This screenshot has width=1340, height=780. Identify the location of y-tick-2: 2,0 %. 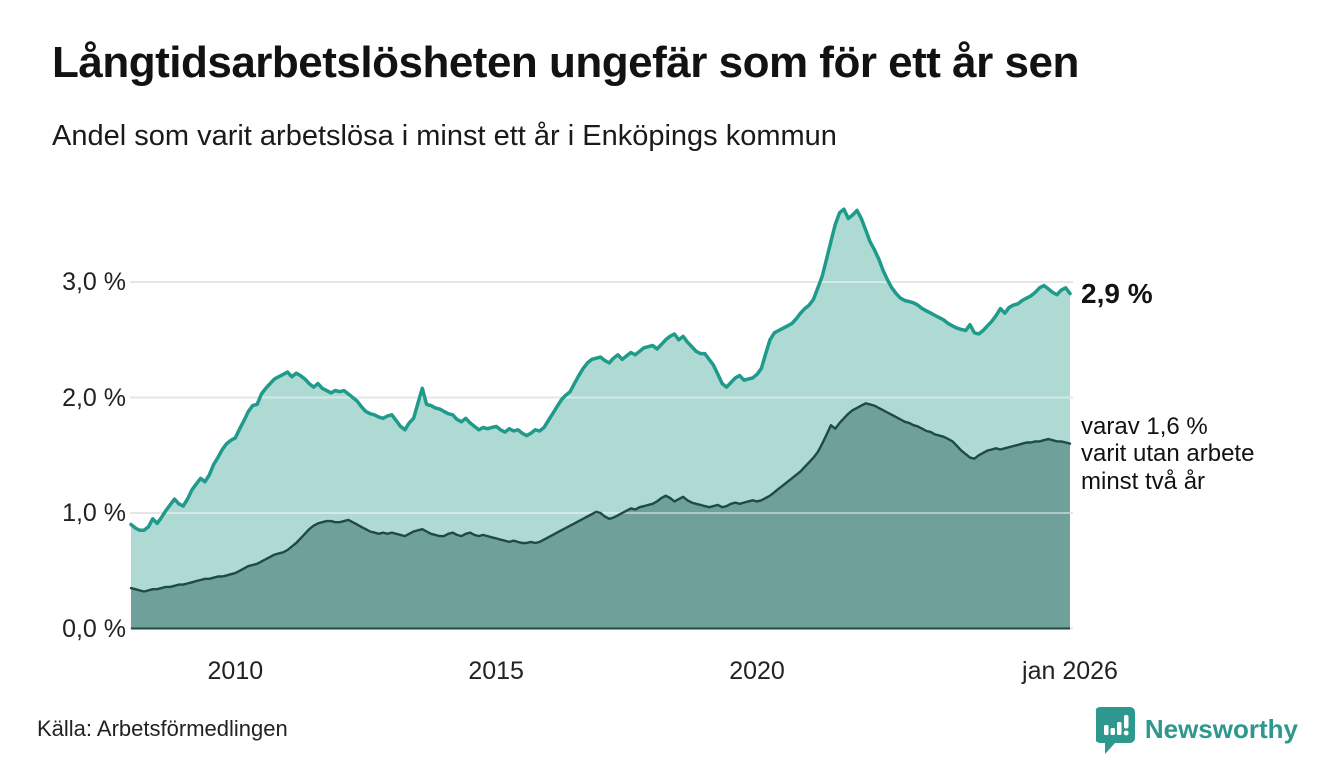
(94, 397).